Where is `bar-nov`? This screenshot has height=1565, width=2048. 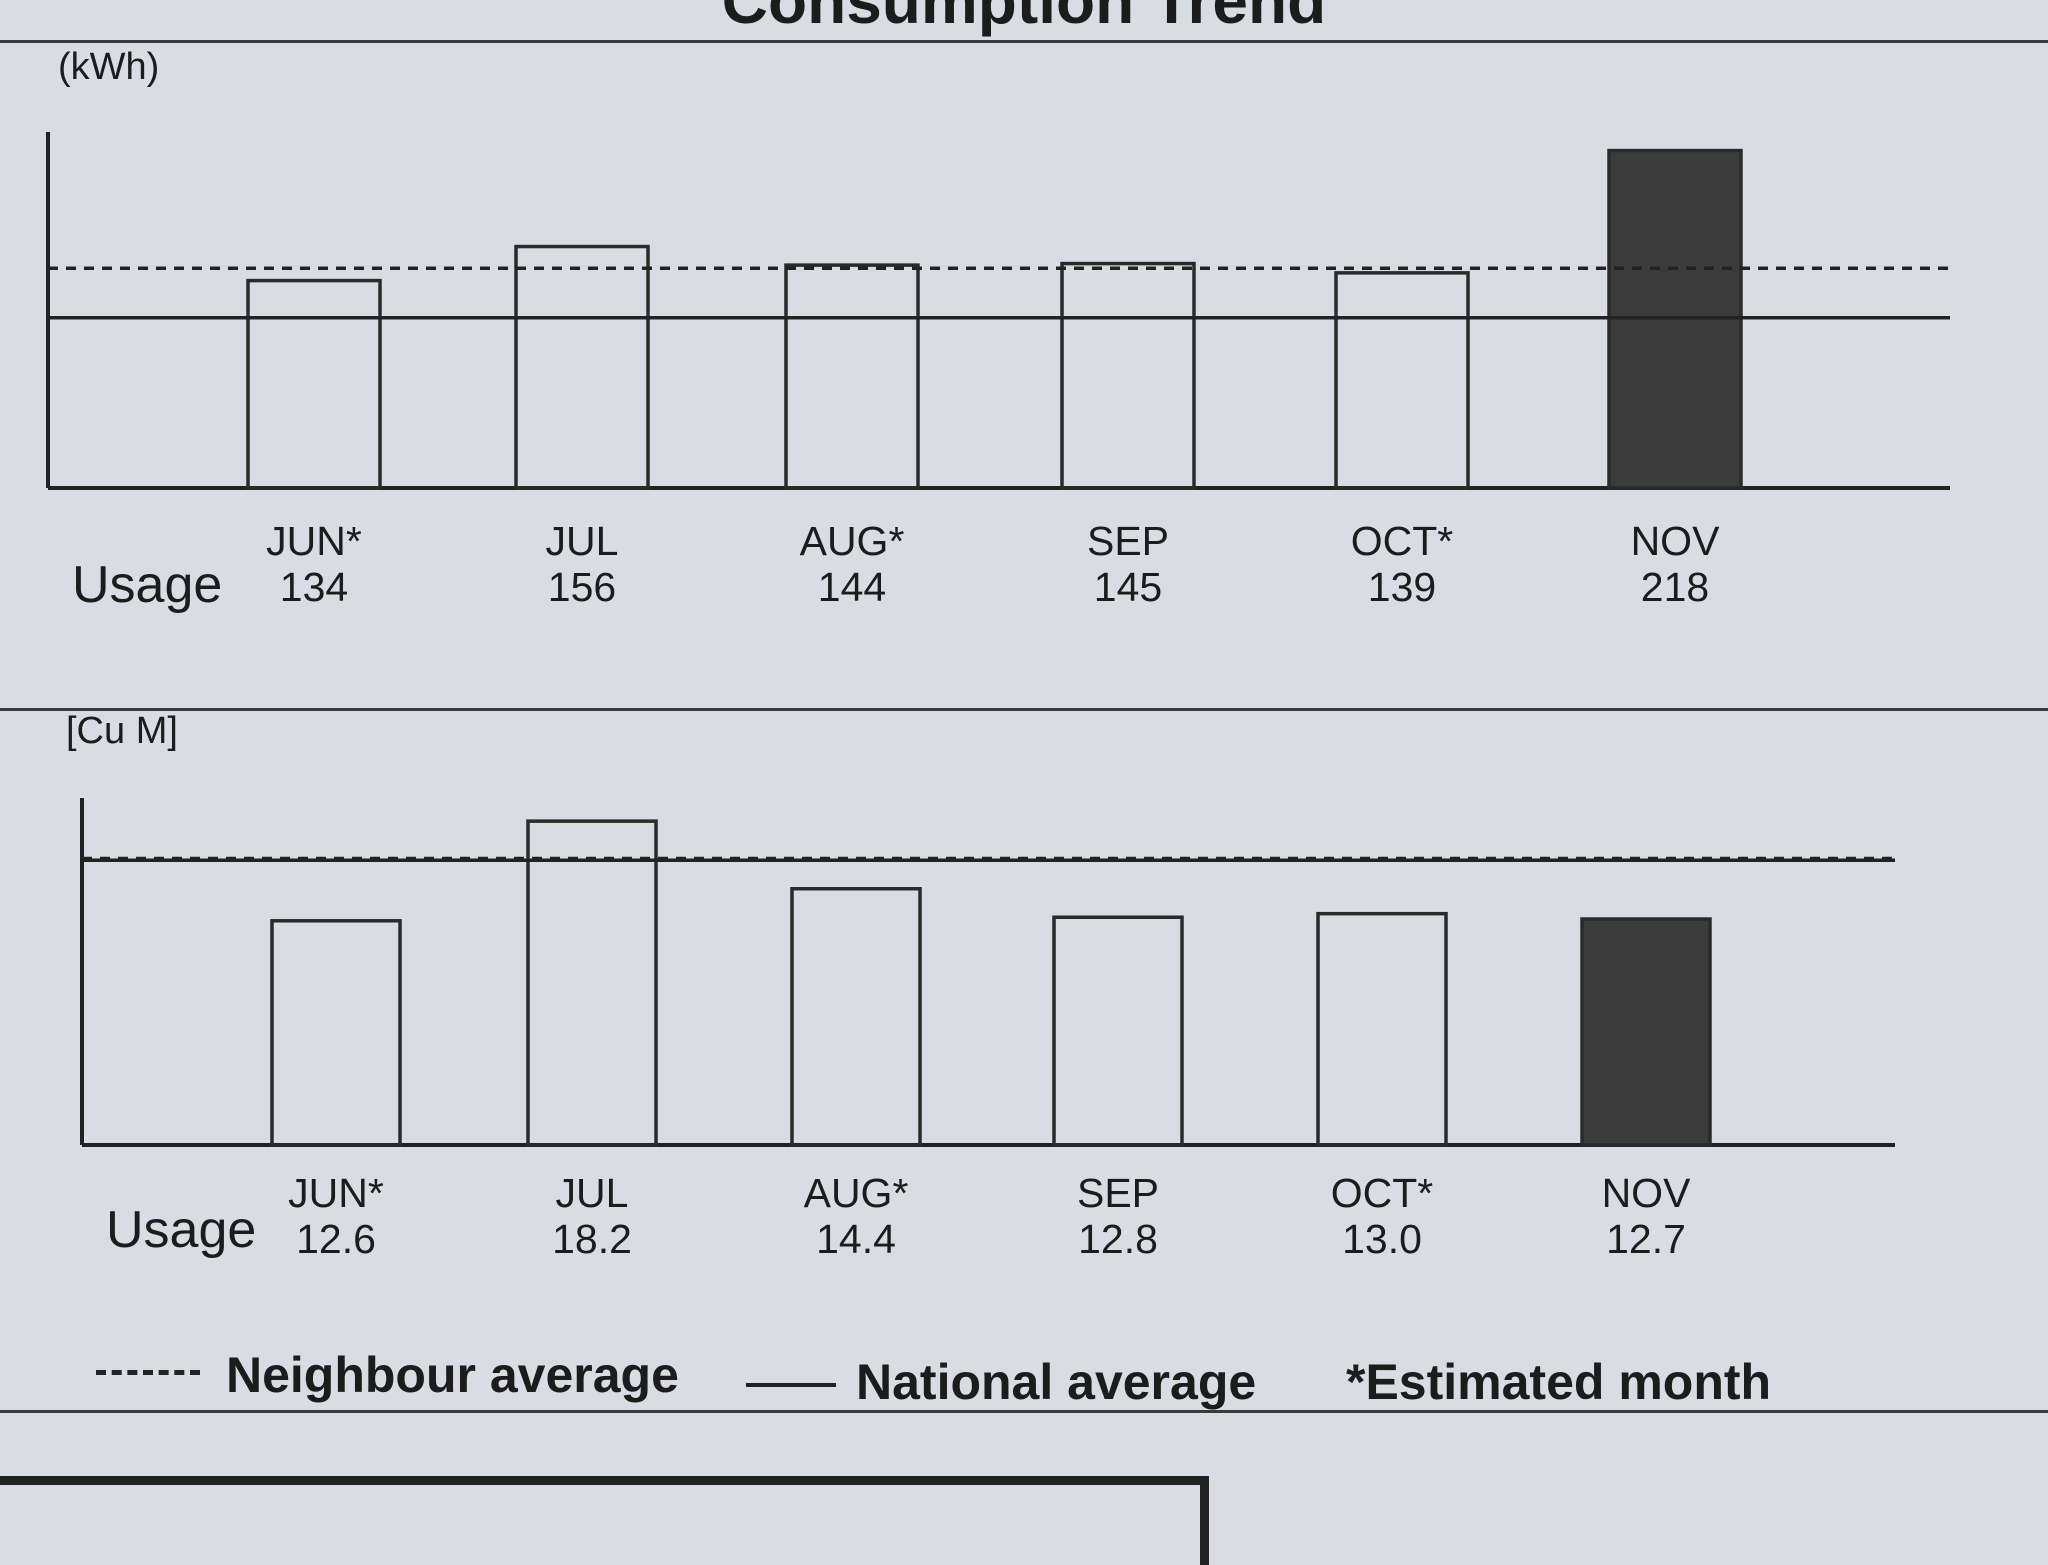 bar-nov is located at coordinates (1646, 1032).